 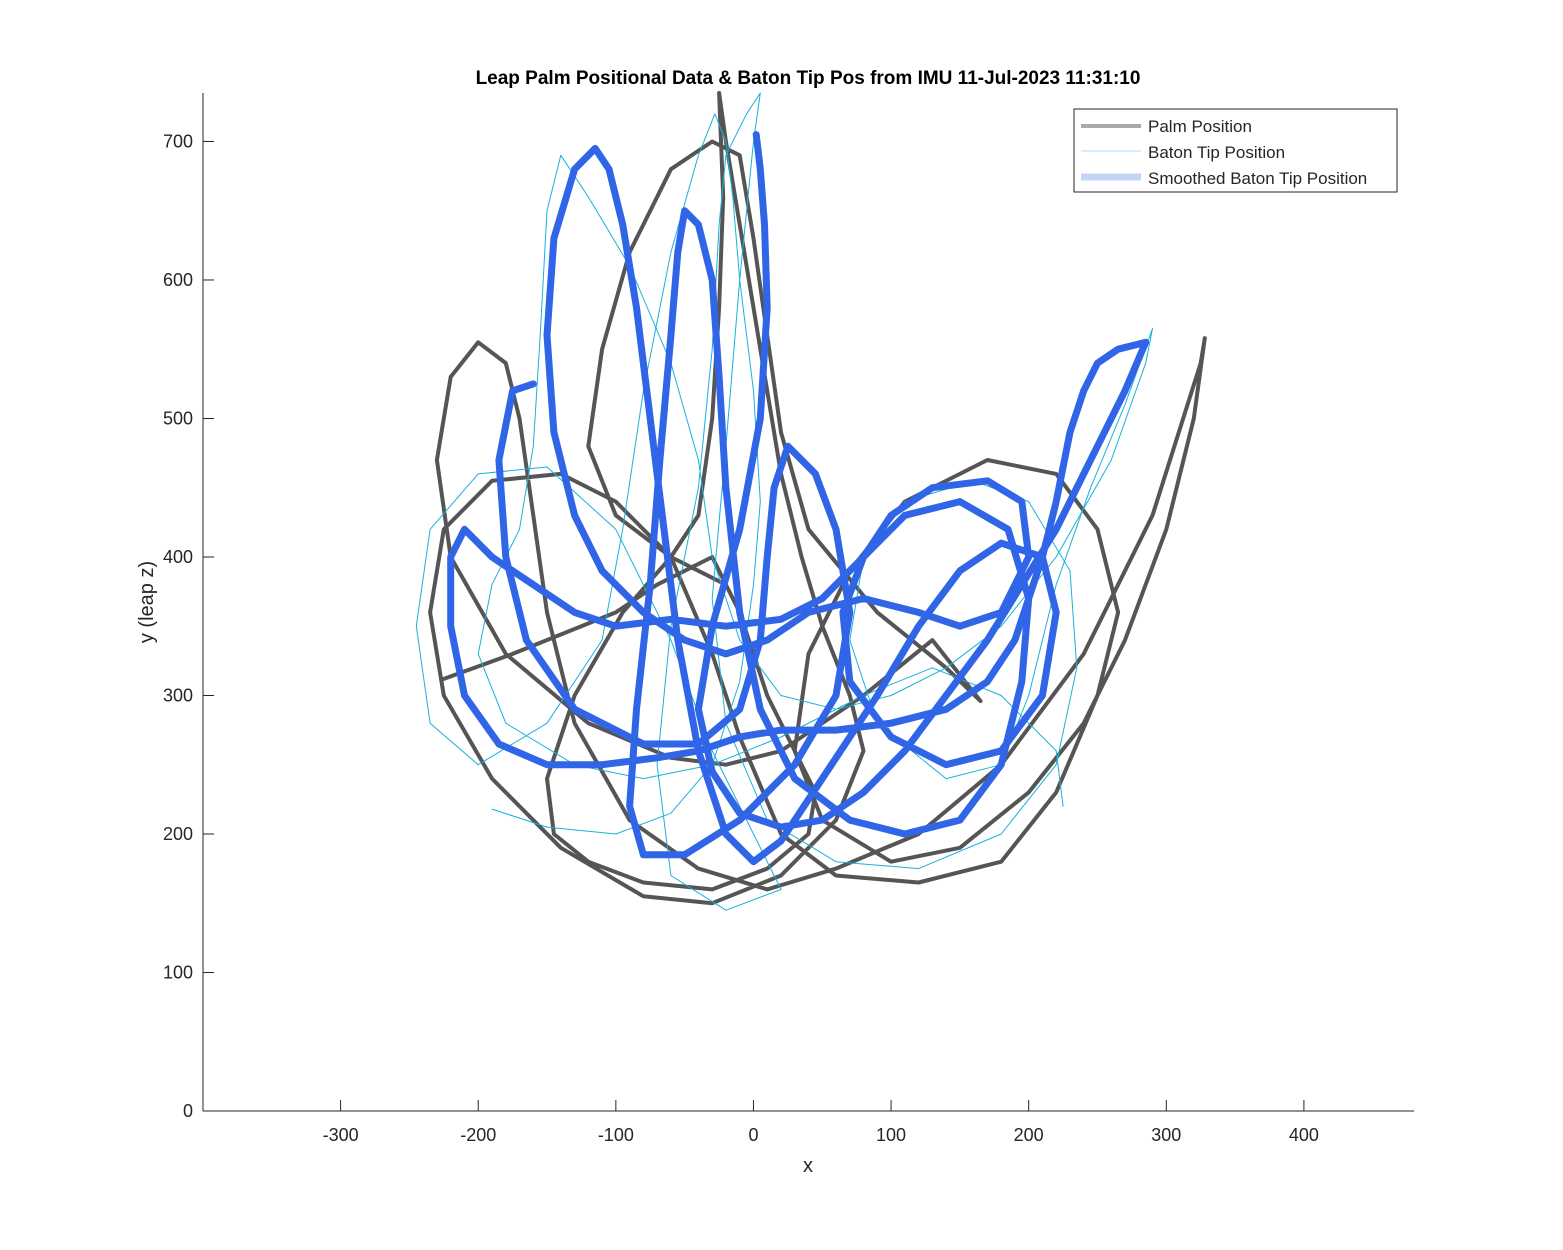 What do you see at coordinates (178, 834) in the screenshot?
I see `y-tick-label: 200` at bounding box center [178, 834].